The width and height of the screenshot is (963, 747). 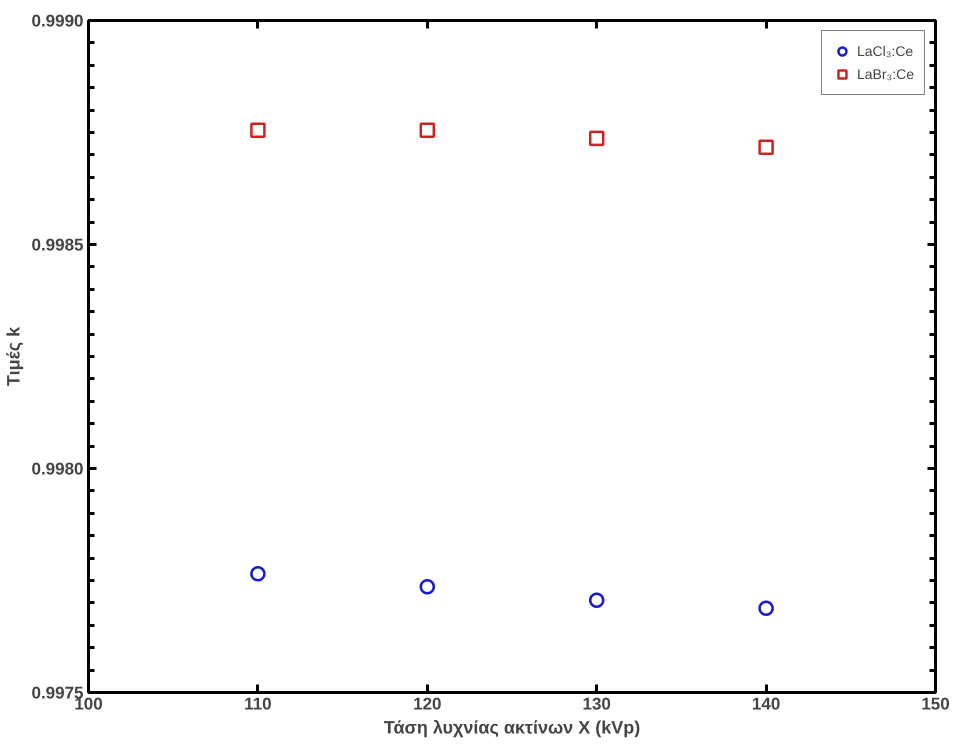 I want to click on x-tick-label: 150, so click(x=935, y=704).